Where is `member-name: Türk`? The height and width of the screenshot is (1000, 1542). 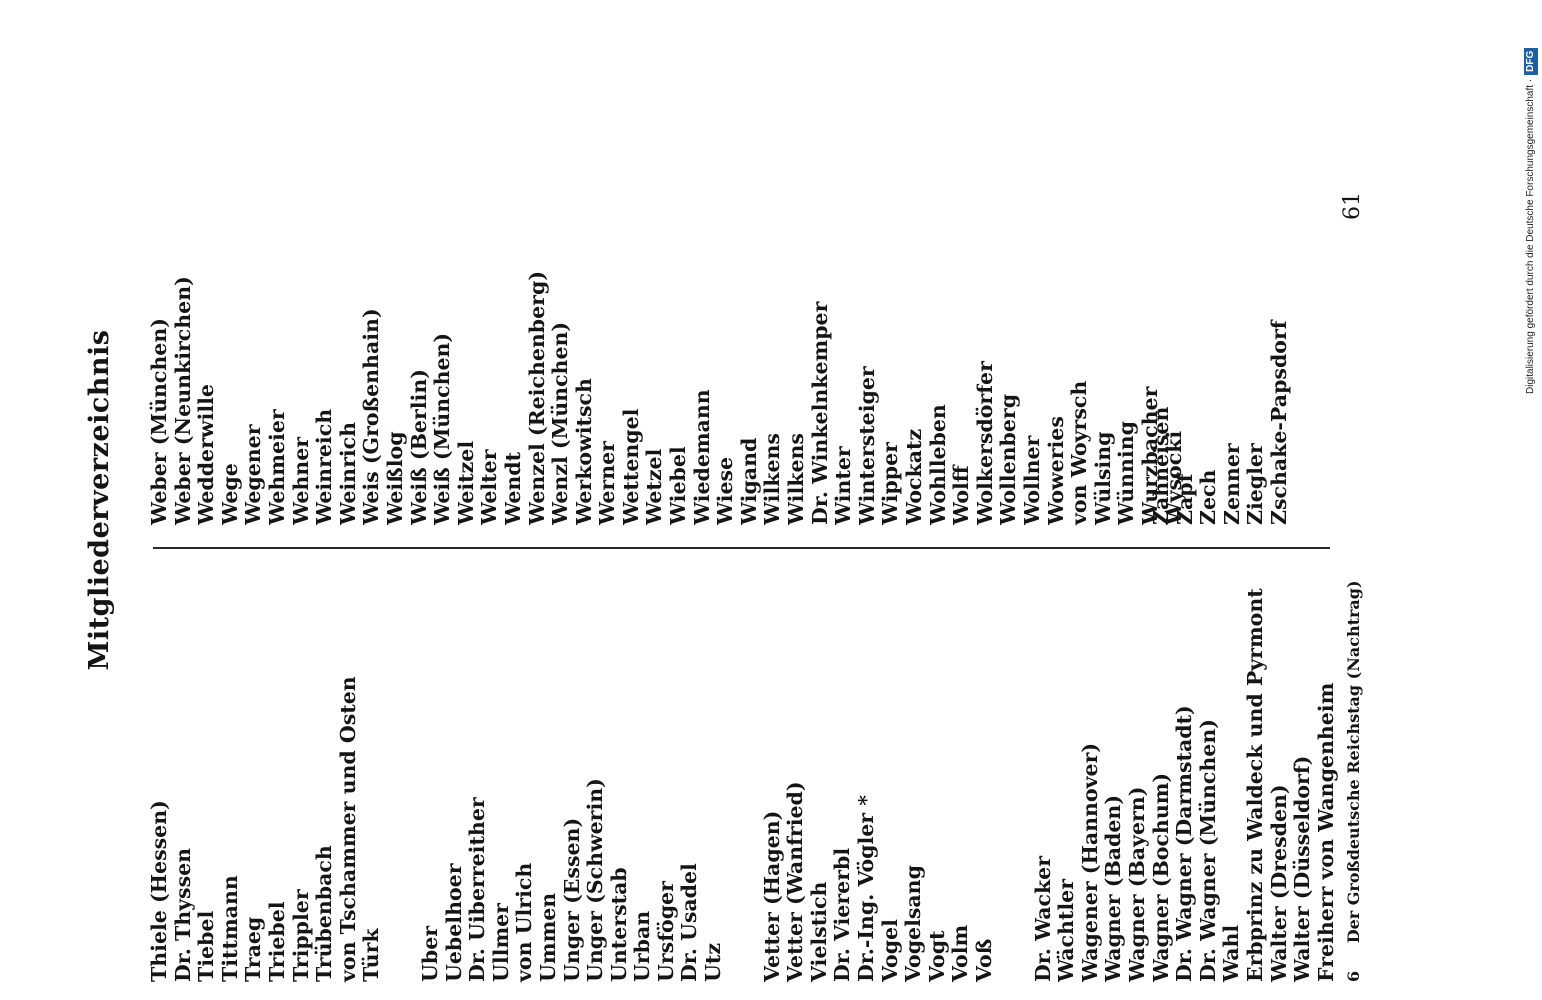 member-name: Türk is located at coordinates (371, 955).